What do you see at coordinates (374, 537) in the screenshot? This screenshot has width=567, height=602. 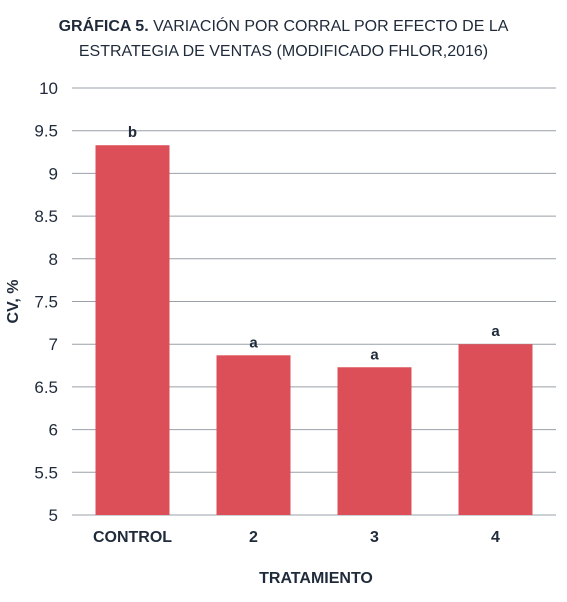 I see `x-tick-label: 3` at bounding box center [374, 537].